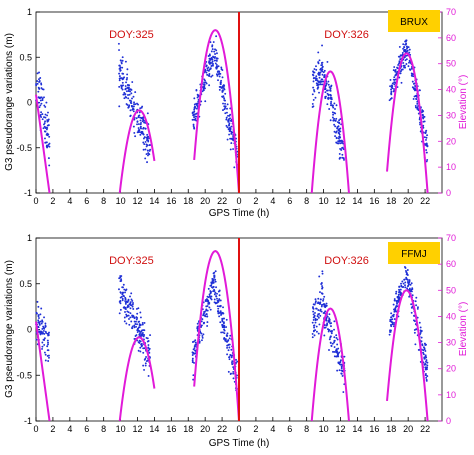  What do you see at coordinates (238, 201) in the screenshot?
I see `x-tick-label: 0` at bounding box center [238, 201].